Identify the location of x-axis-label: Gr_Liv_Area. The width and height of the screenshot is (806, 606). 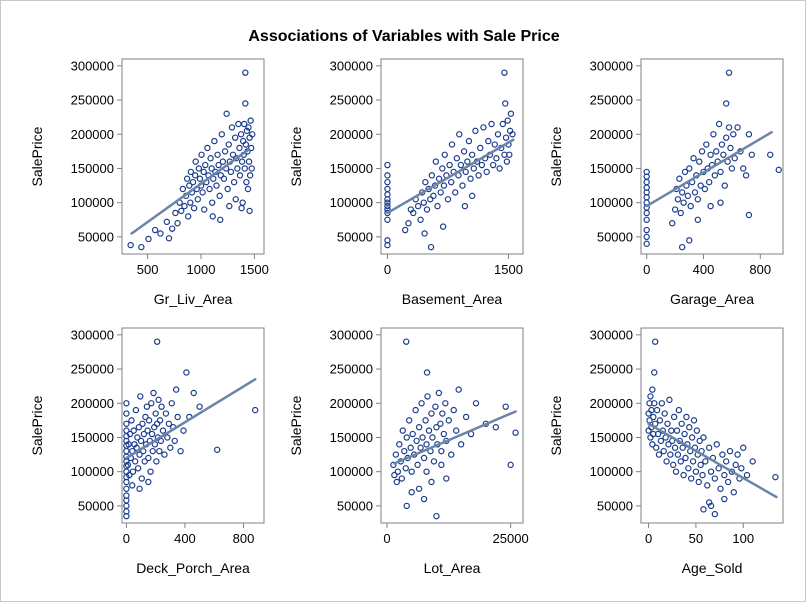
(193, 299).